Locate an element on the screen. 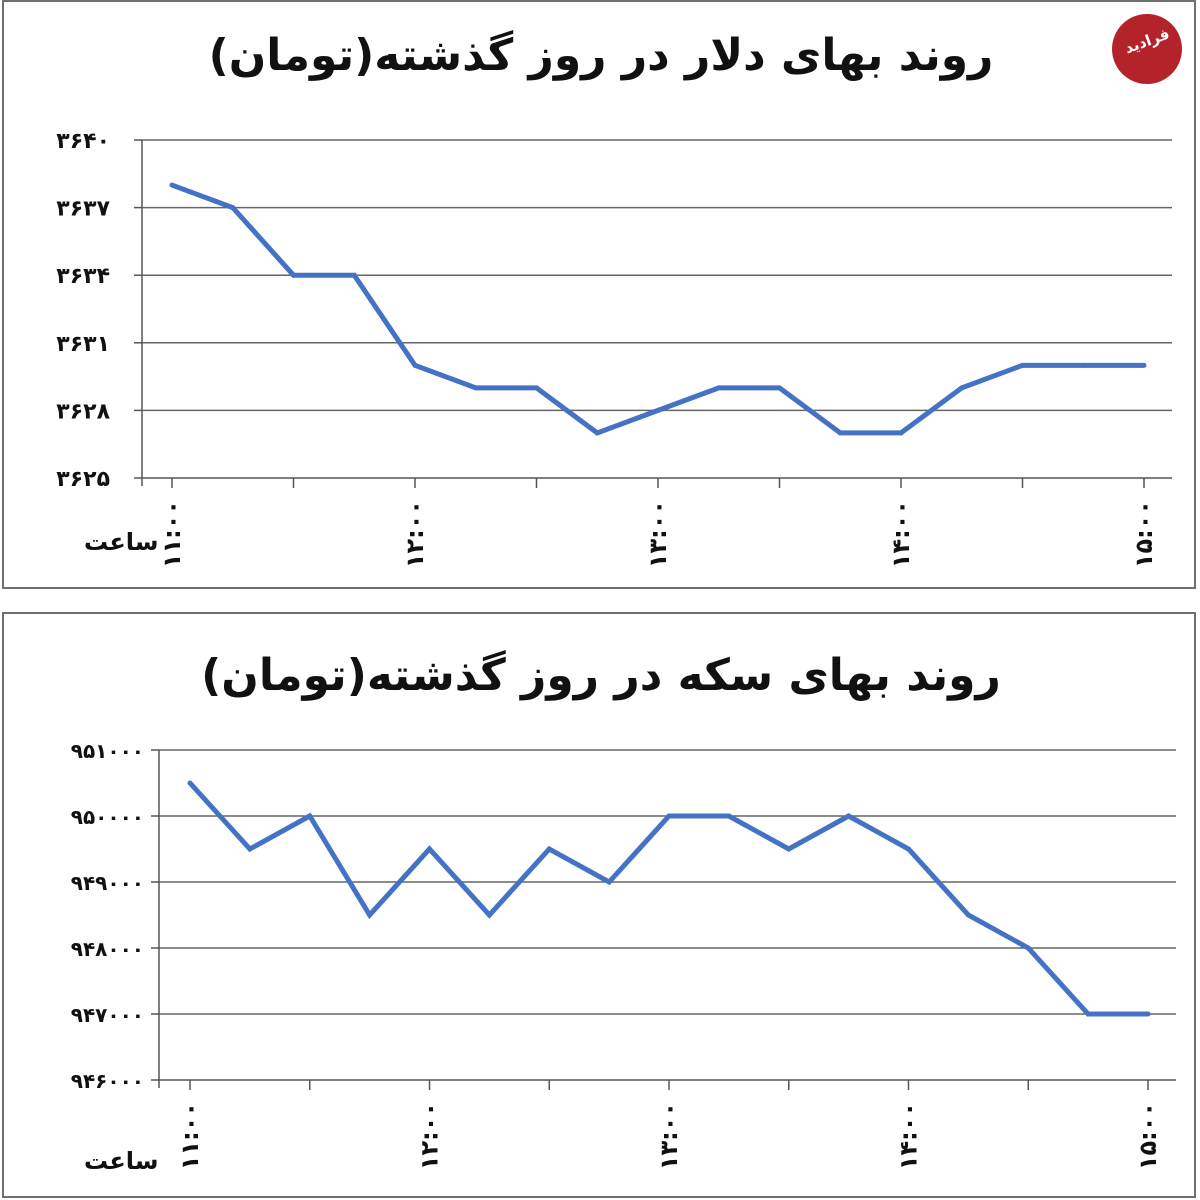 Image resolution: width=1200 pixels, height=1200 pixels. y-tick-label: ۹۴۹۰۰۰ is located at coordinates (107, 883).